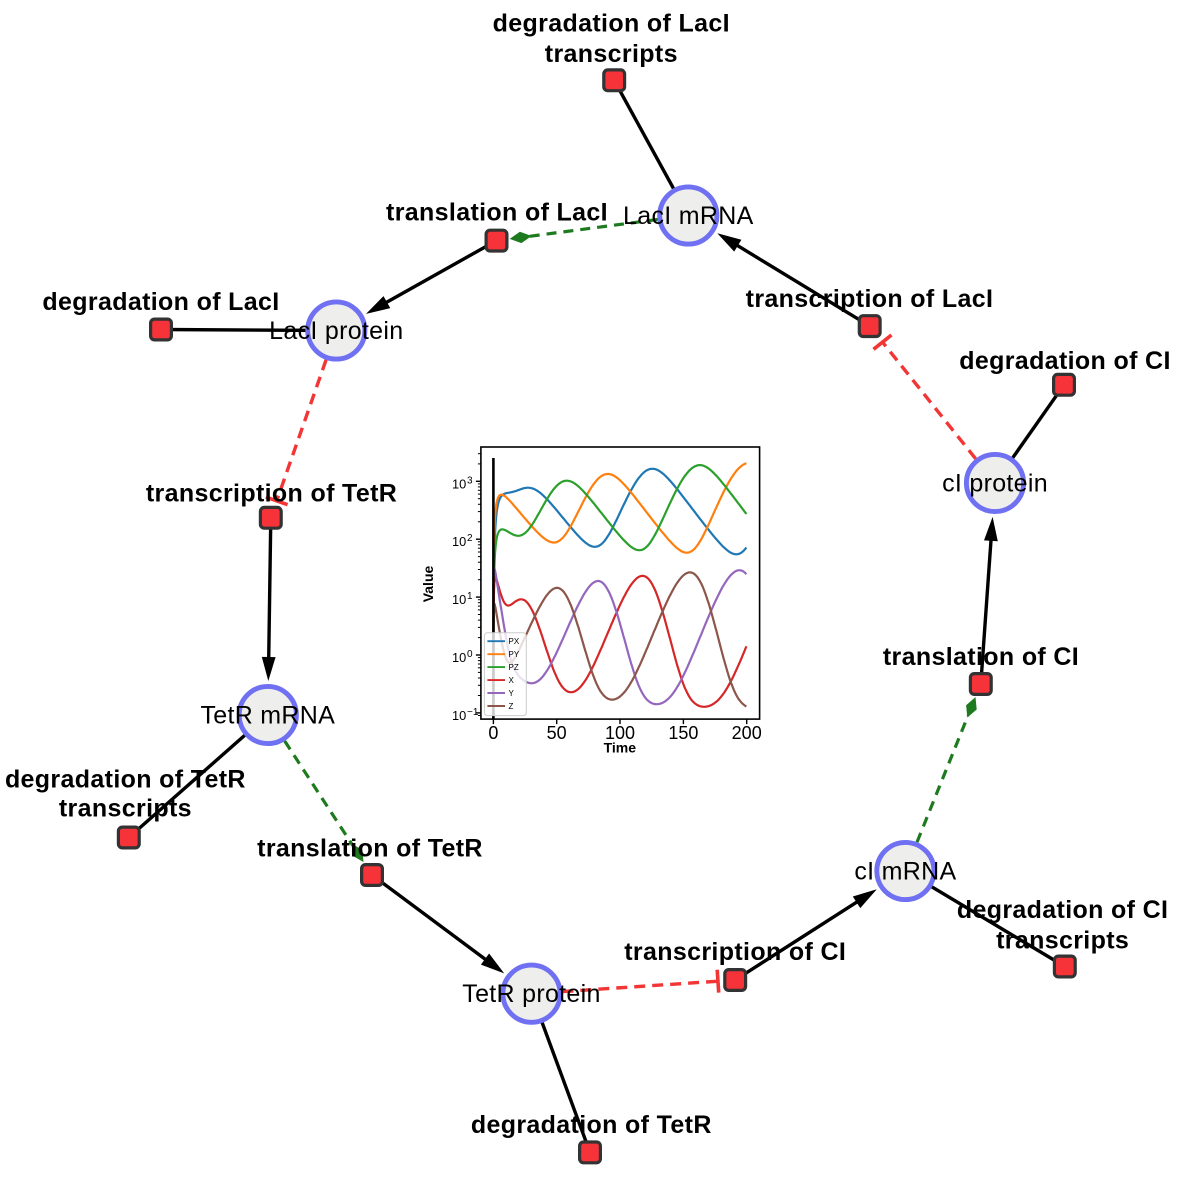 This screenshot has width=1189, height=1200. Describe the element at coordinates (514, 667) in the screenshot. I see `svg-text: PZ` at that location.